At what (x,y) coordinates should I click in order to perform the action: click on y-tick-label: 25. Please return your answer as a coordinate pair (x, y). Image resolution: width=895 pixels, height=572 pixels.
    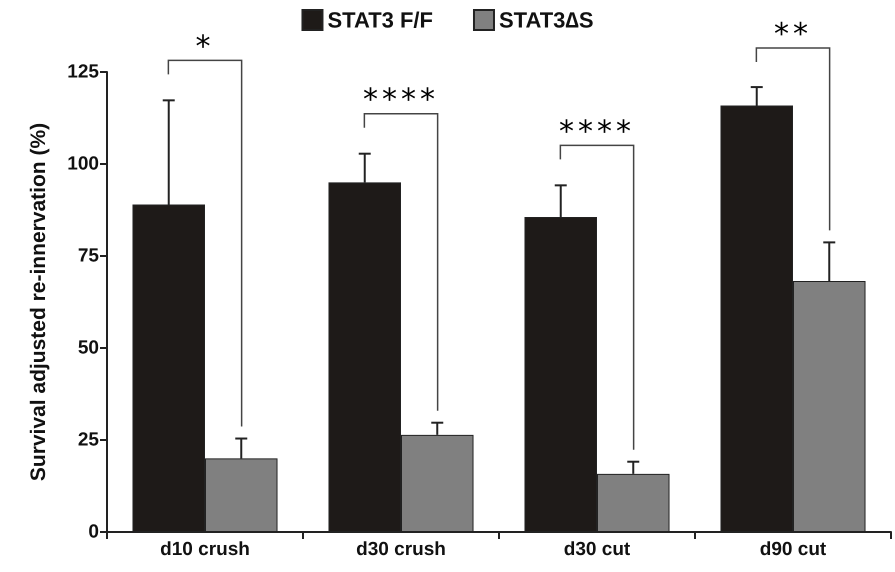
    Looking at the image, I should click on (89, 440).